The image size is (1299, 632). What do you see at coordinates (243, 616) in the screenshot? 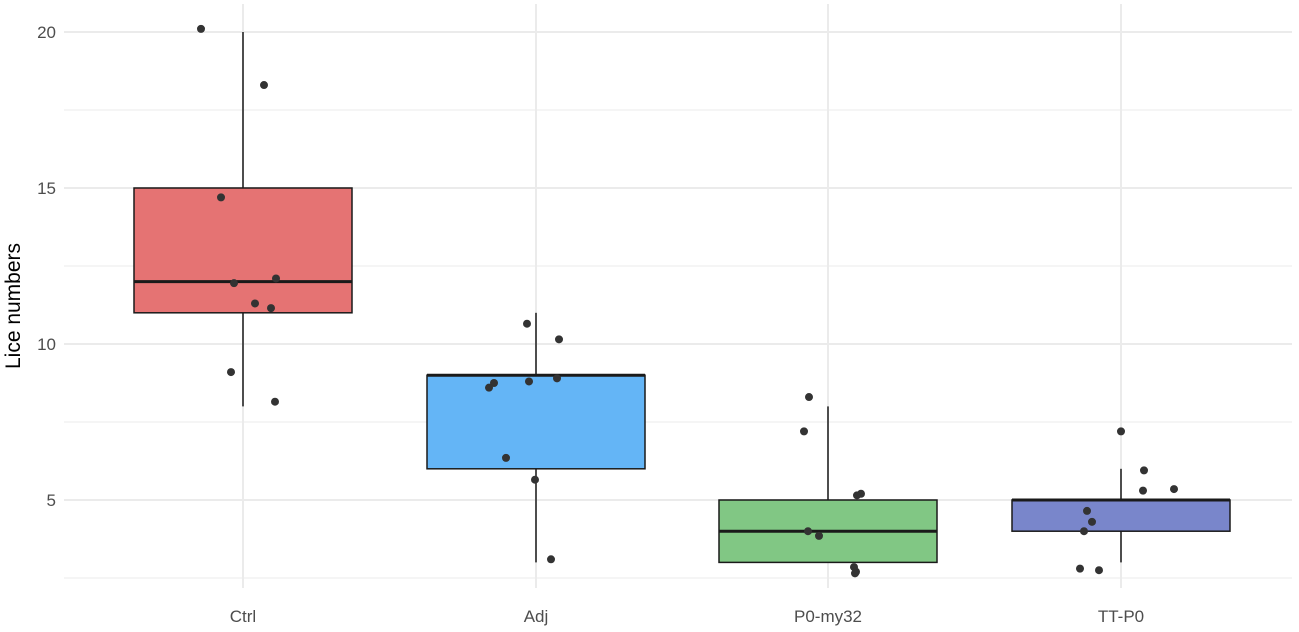
I see `x-tick-label: Ctrl` at bounding box center [243, 616].